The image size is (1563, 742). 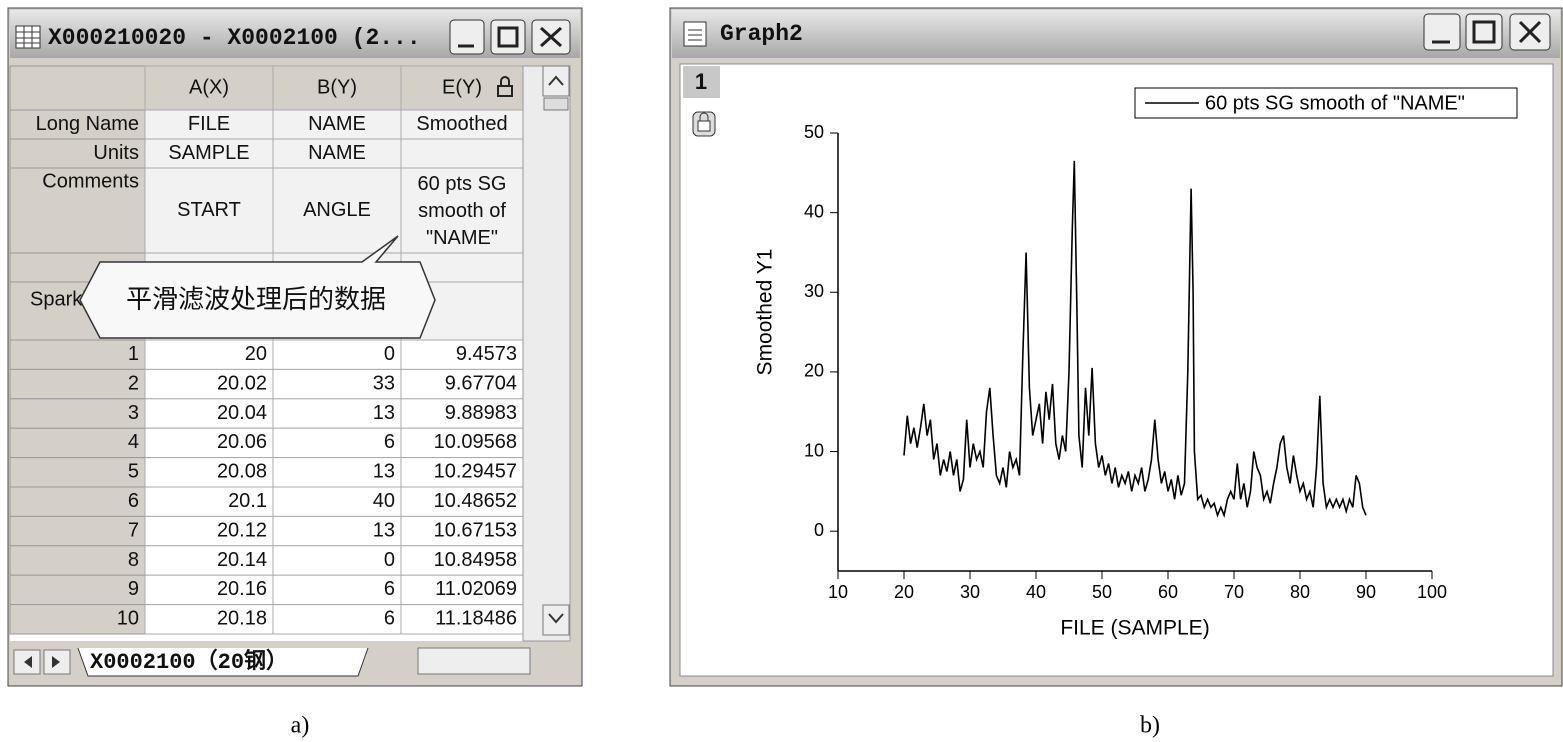 What do you see at coordinates (1036, 592) in the screenshot?
I see `x-tick-label: 40` at bounding box center [1036, 592].